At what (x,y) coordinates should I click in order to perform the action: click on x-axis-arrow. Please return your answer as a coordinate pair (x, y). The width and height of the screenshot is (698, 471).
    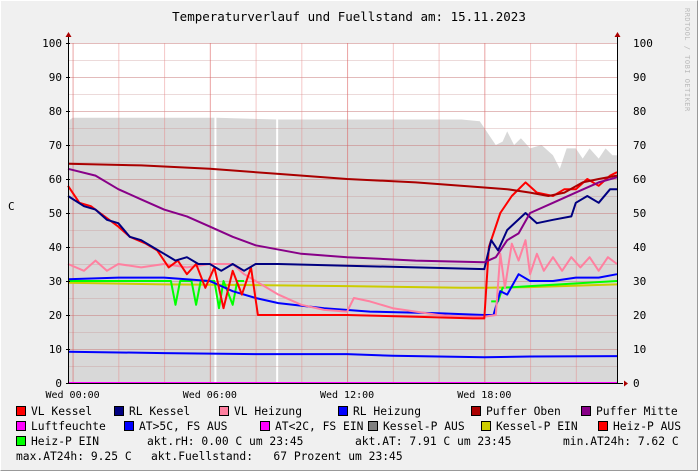
    Looking at the image, I should click on (626, 383).